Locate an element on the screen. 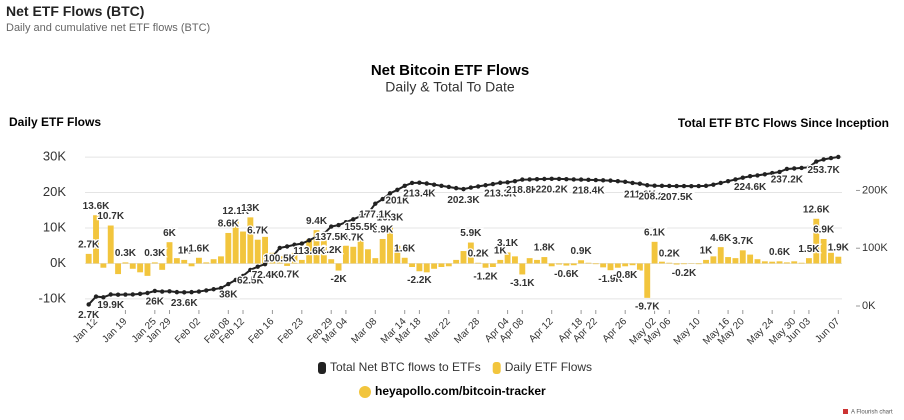 This screenshot has width=904, height=420. value-label: 100.5K is located at coordinates (280, 259).